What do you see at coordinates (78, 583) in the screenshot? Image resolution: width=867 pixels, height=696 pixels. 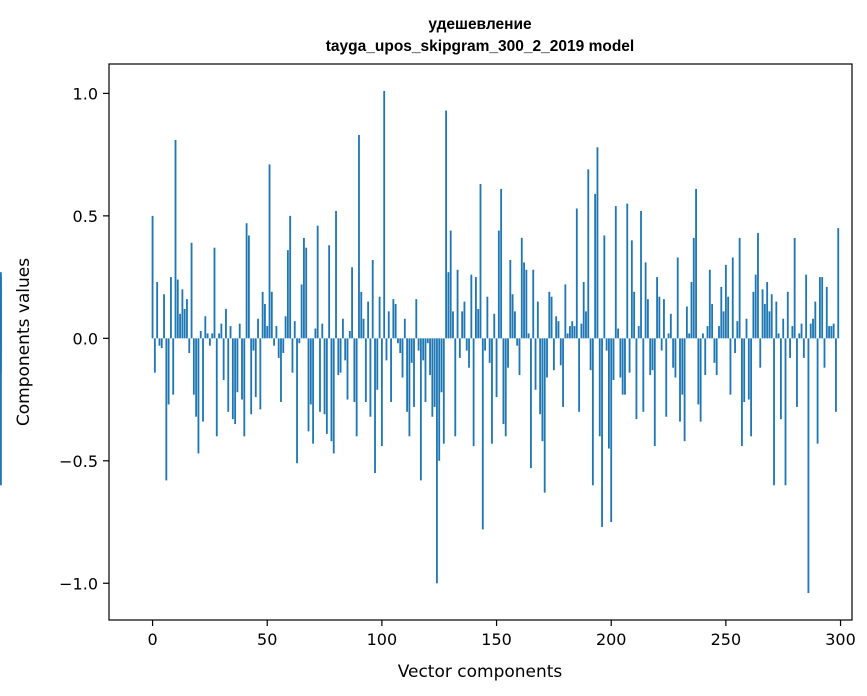 I see `y-tick-label: −1.0` at bounding box center [78, 583].